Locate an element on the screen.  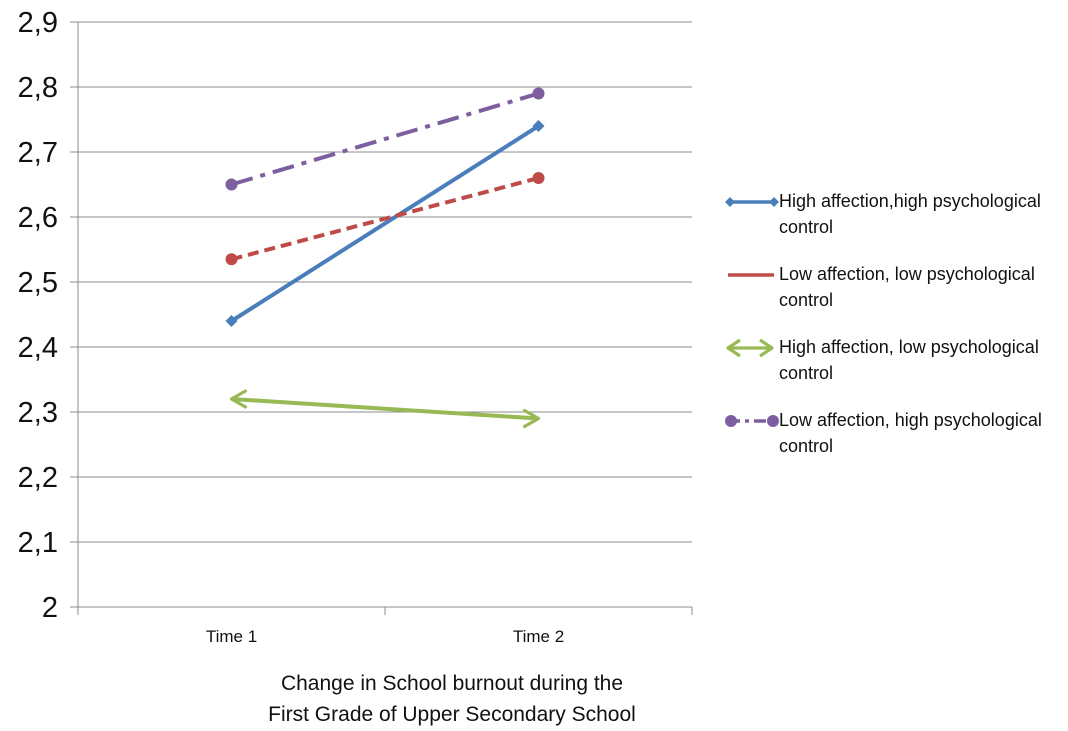
y-tick-label: 2,4 is located at coordinates (38, 348).